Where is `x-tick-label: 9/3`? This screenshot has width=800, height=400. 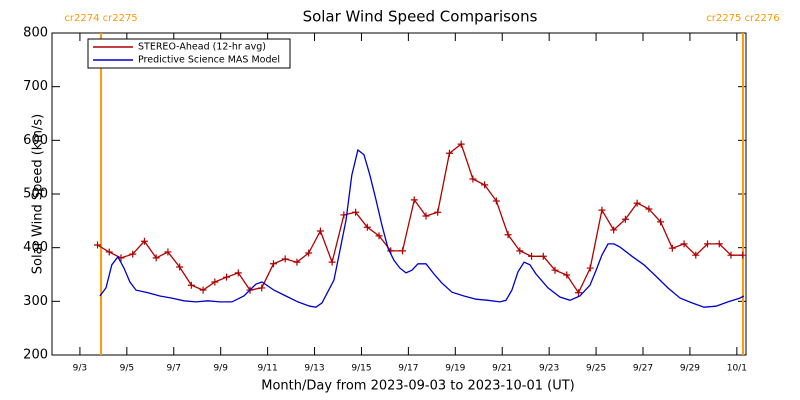 x-tick-label: 9/3 is located at coordinates (80, 369).